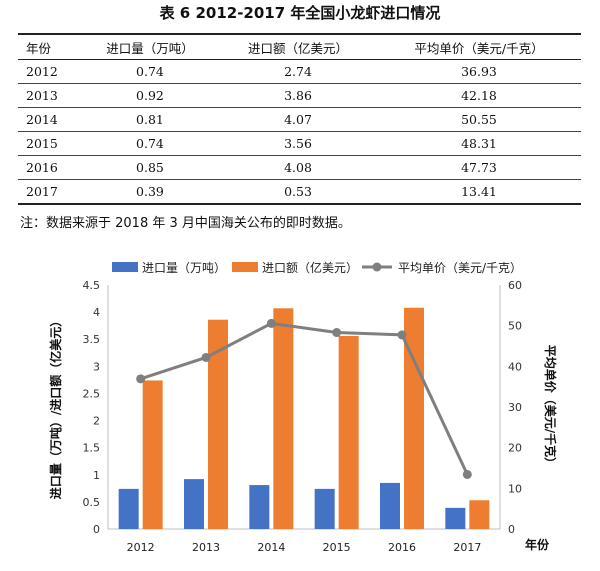  What do you see at coordinates (515, 285) in the screenshot?
I see `y2-tick-label: 60` at bounding box center [515, 285].